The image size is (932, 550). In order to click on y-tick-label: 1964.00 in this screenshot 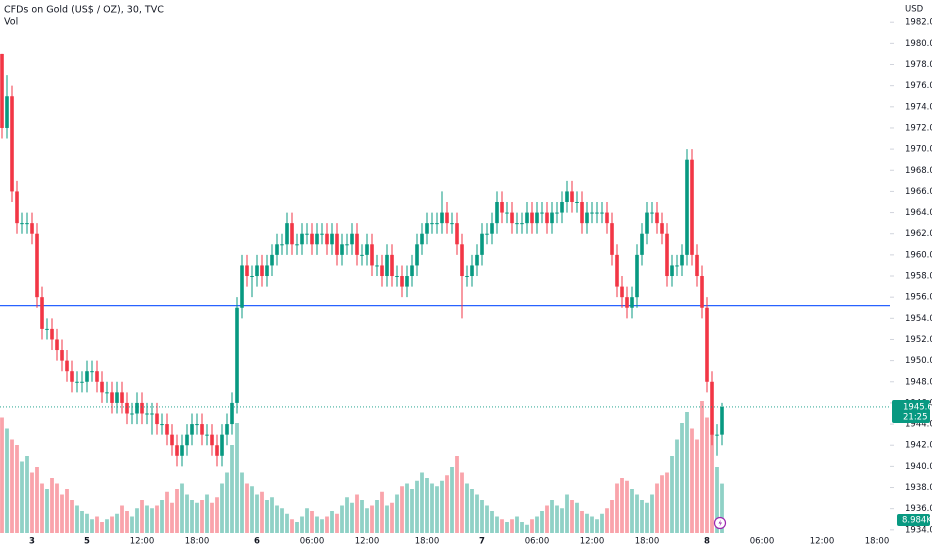, I will do `click(918, 213)`.